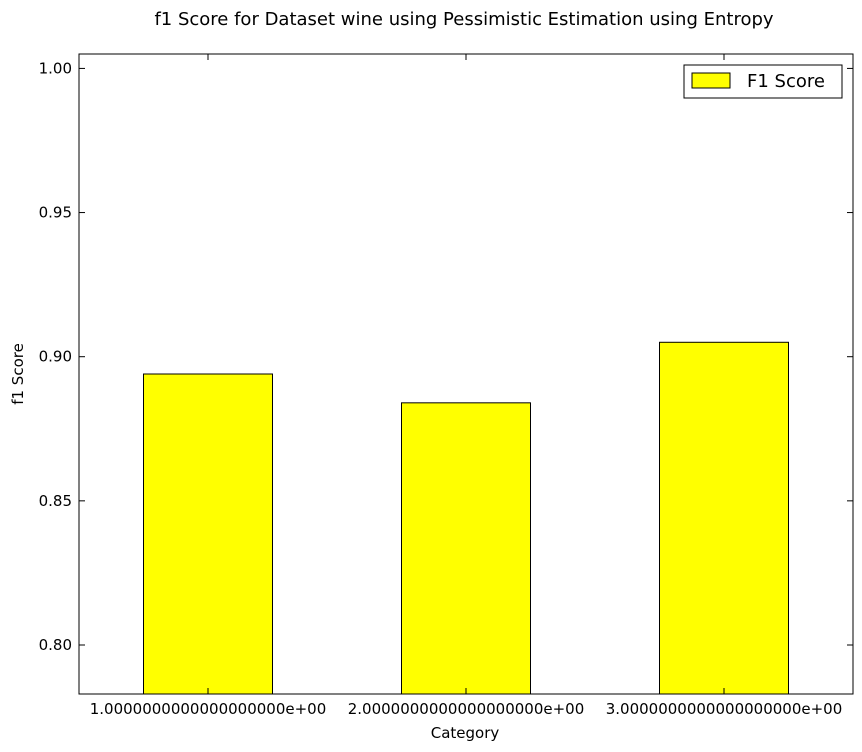  Describe the element at coordinates (55, 501) in the screenshot. I see `y-tick-label: 0.85` at that location.